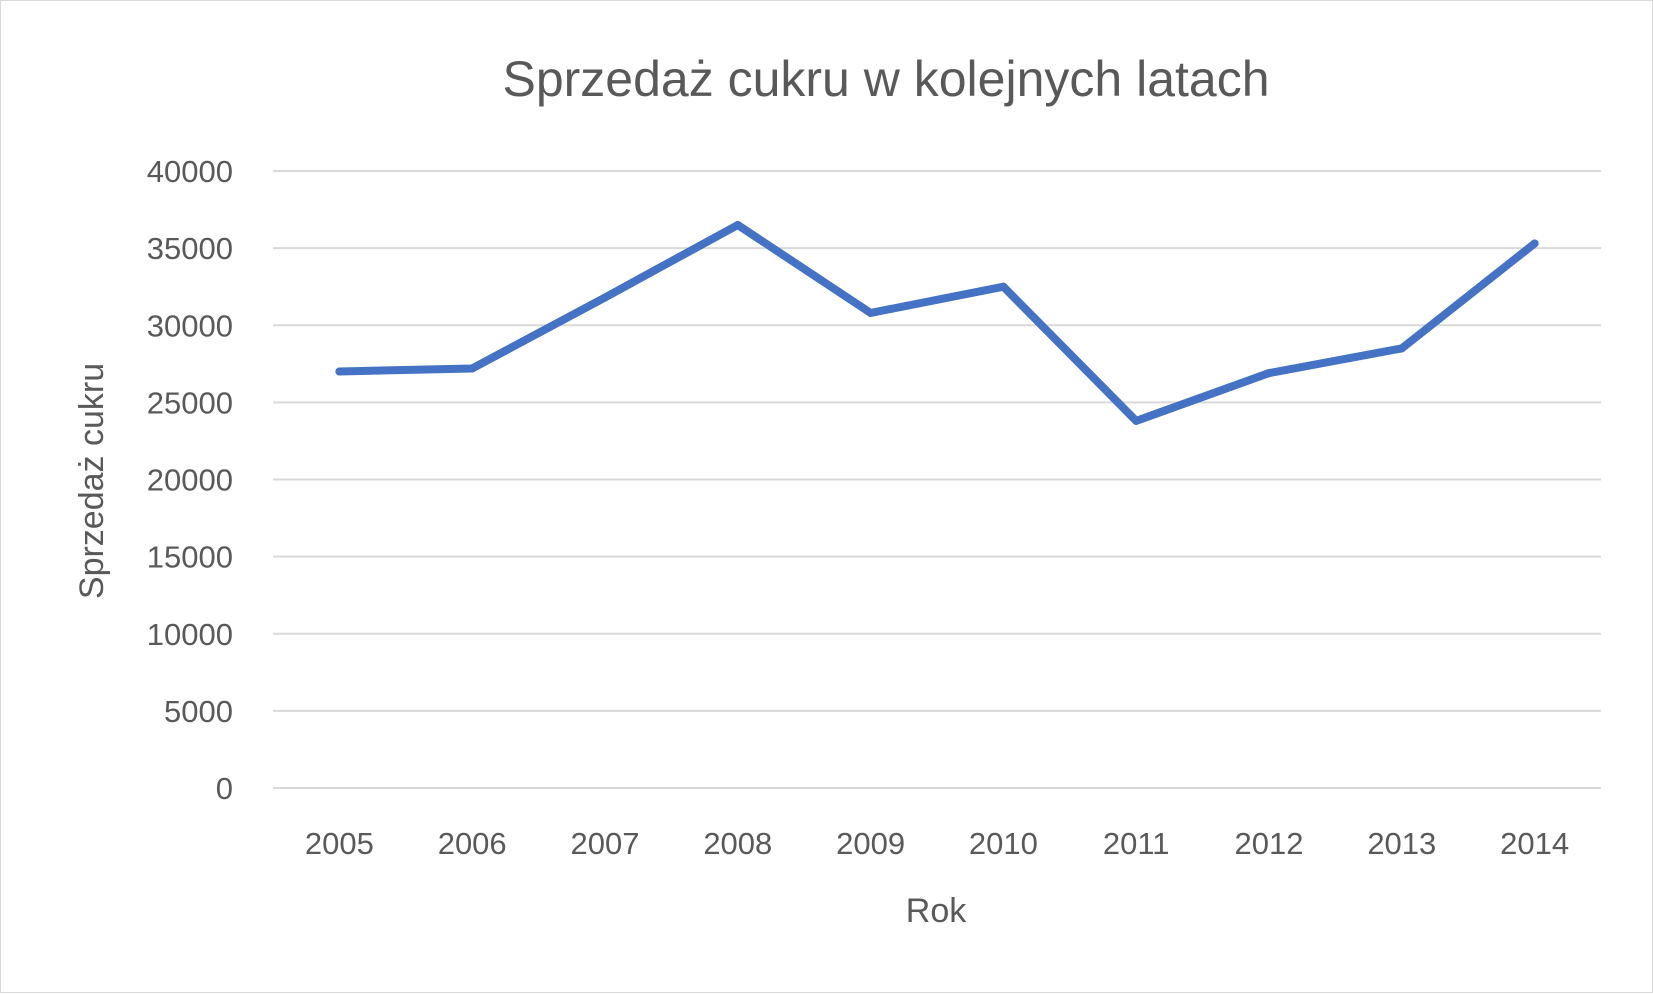  What do you see at coordinates (936, 911) in the screenshot?
I see `x-axis-label: Rok` at bounding box center [936, 911].